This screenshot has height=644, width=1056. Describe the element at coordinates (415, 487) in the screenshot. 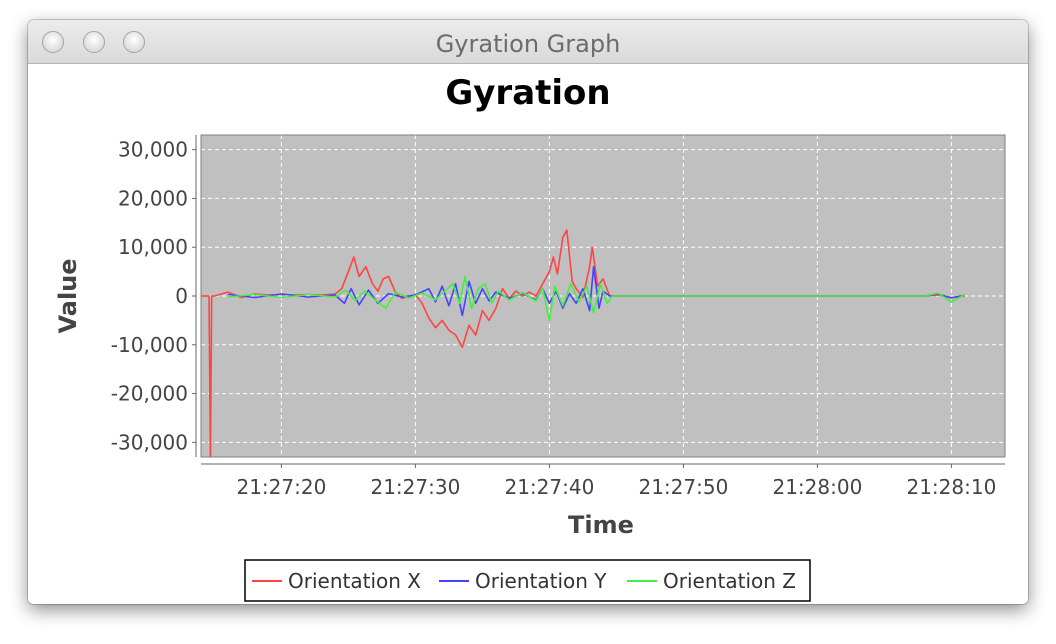

I see `x-tick-label: 21:27:30` at that location.